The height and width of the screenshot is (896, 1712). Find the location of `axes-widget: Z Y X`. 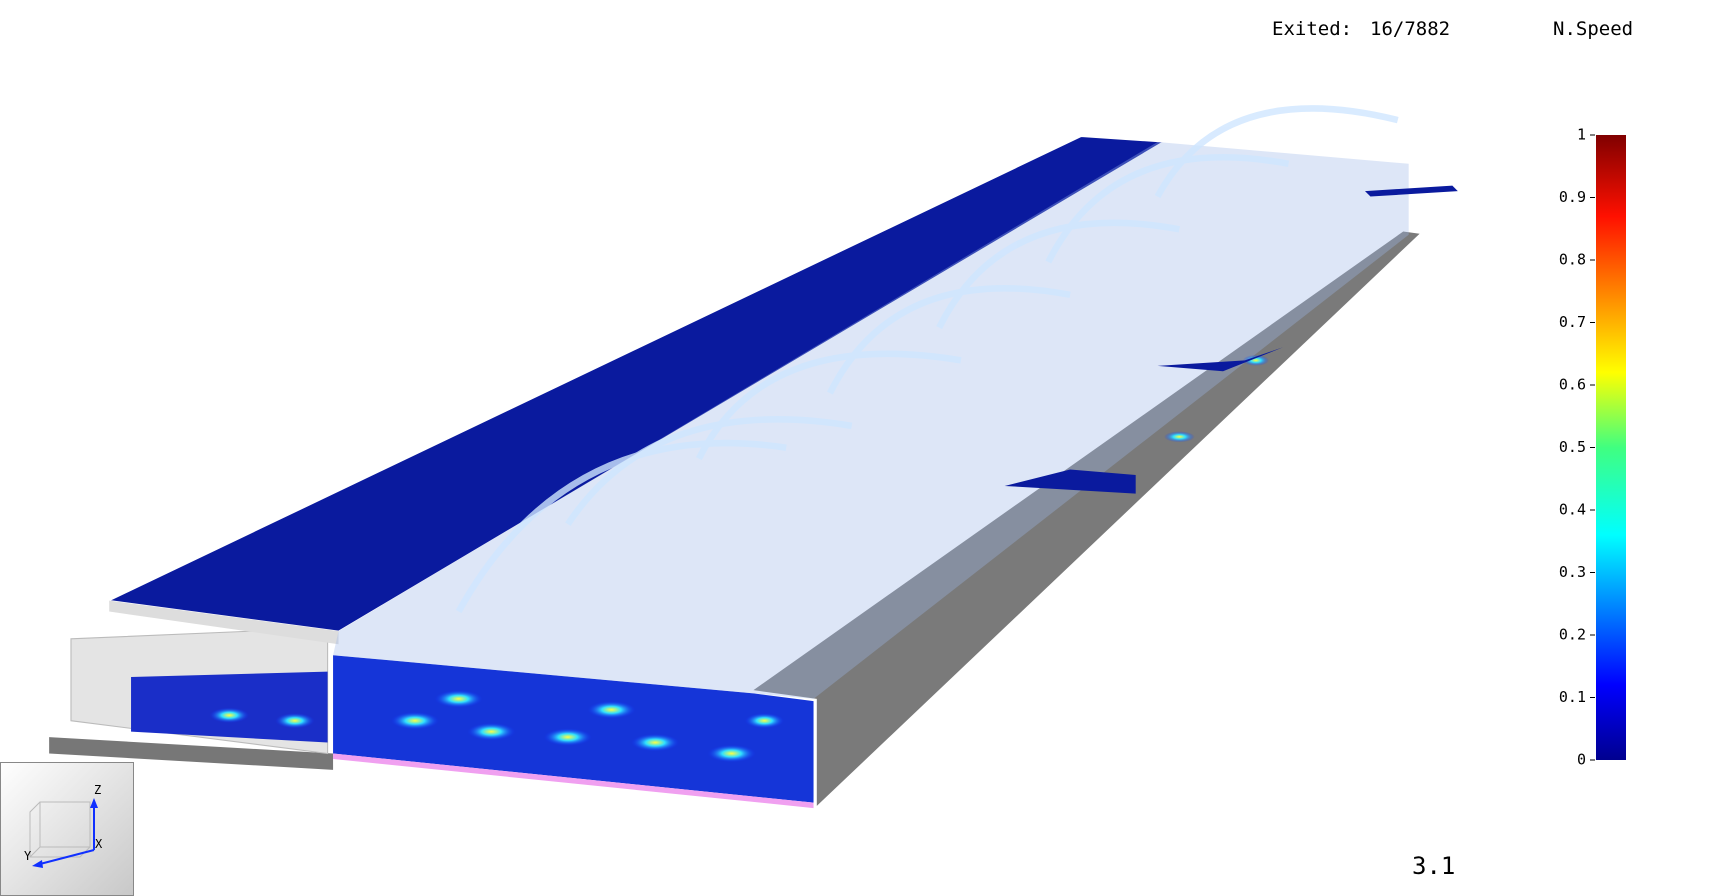

axes-widget: Z Y X is located at coordinates (67, 829).